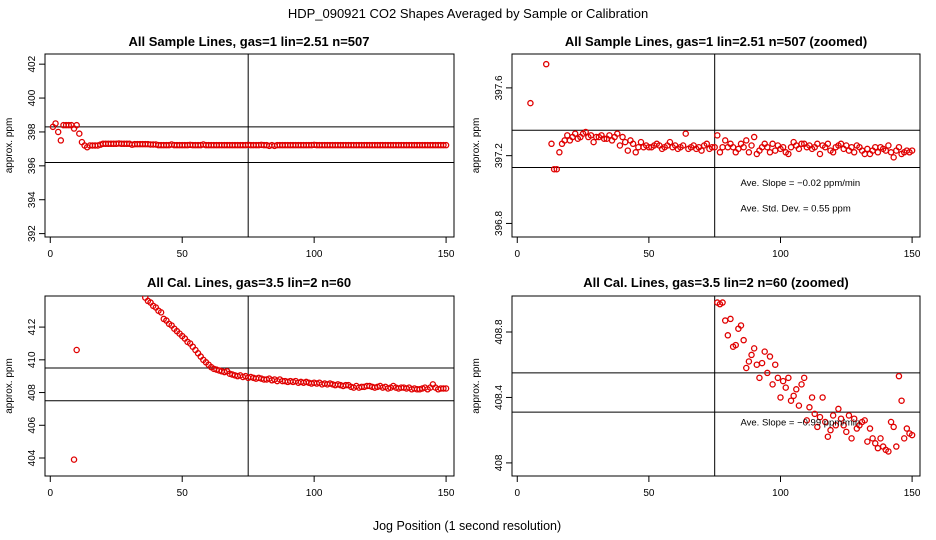 The image size is (936, 540). What do you see at coordinates (499, 155) in the screenshot?
I see `y-tick-label: 397.2` at bounding box center [499, 155].